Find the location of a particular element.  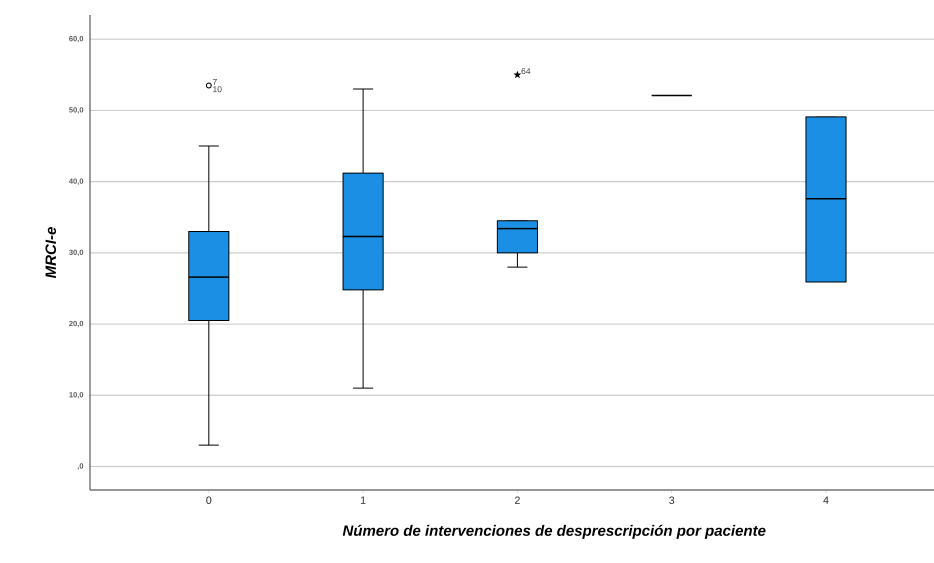

annotation: 10 is located at coordinates (217, 89).